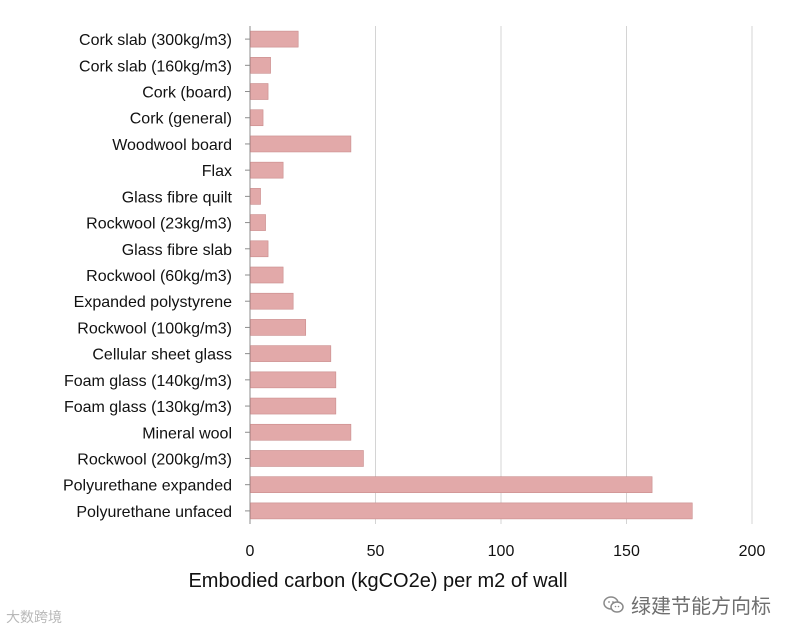  What do you see at coordinates (177, 250) in the screenshot?
I see `category-label-8: Glass fibre slab` at bounding box center [177, 250].